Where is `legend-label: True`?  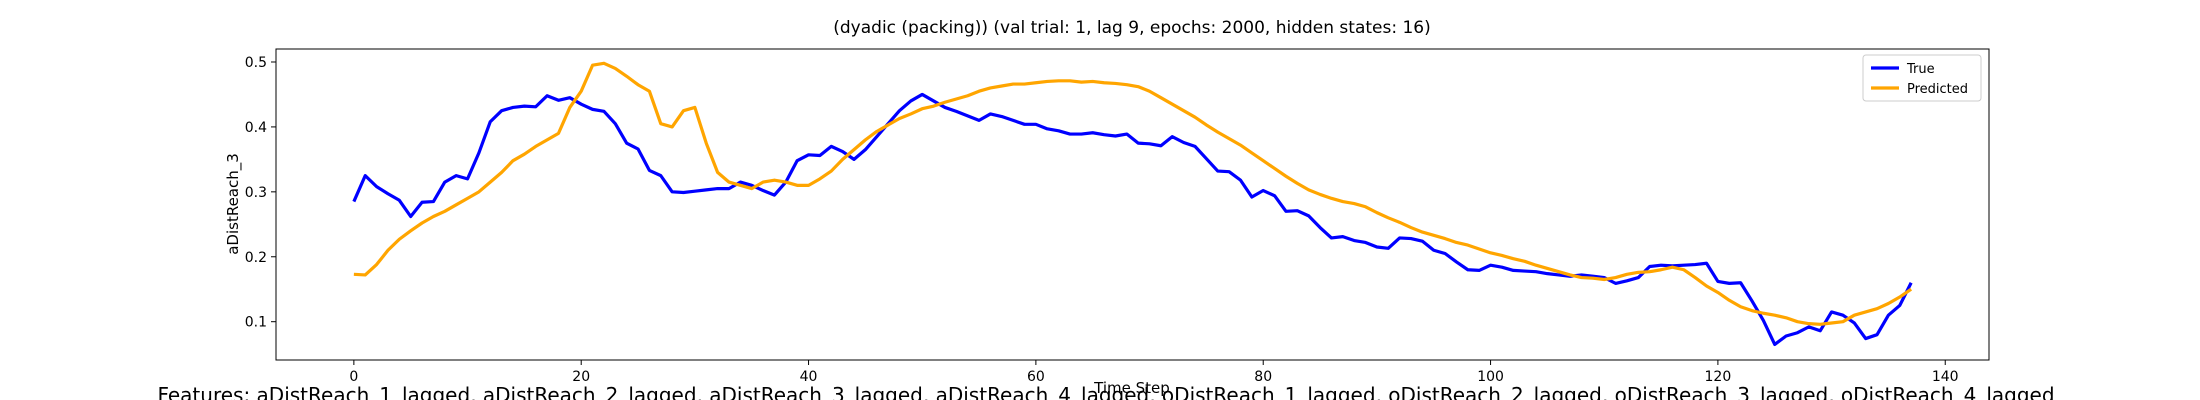
legend-label: True is located at coordinates (1920, 69).